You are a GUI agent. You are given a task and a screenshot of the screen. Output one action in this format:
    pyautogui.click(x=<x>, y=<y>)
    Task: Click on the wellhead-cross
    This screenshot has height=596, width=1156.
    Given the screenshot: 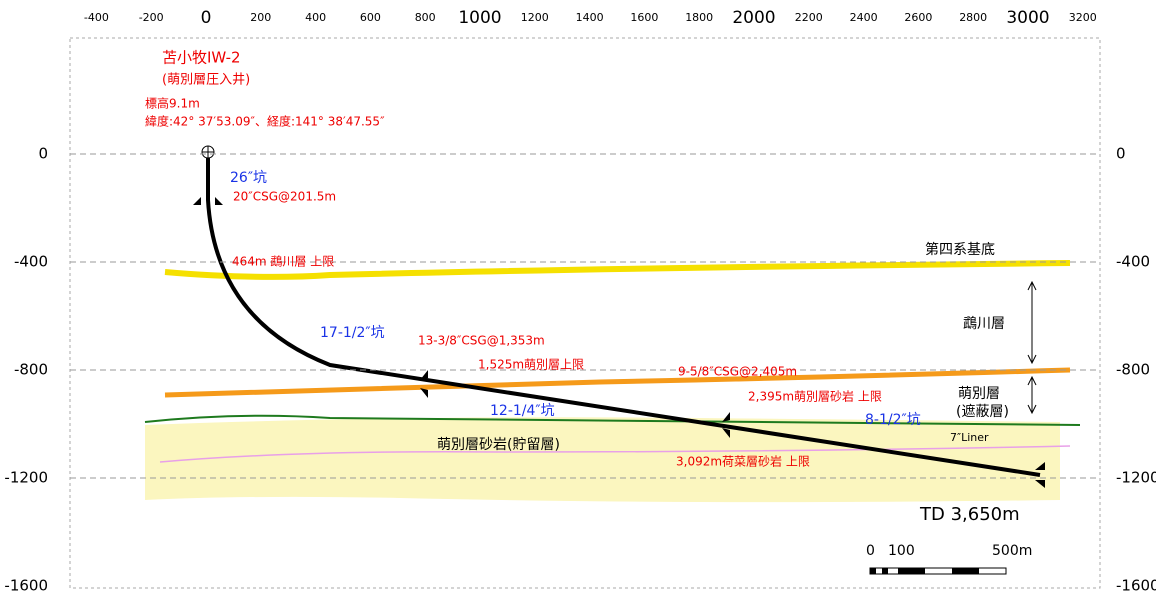 What is the action you would take?
    pyautogui.click(x=208, y=152)
    